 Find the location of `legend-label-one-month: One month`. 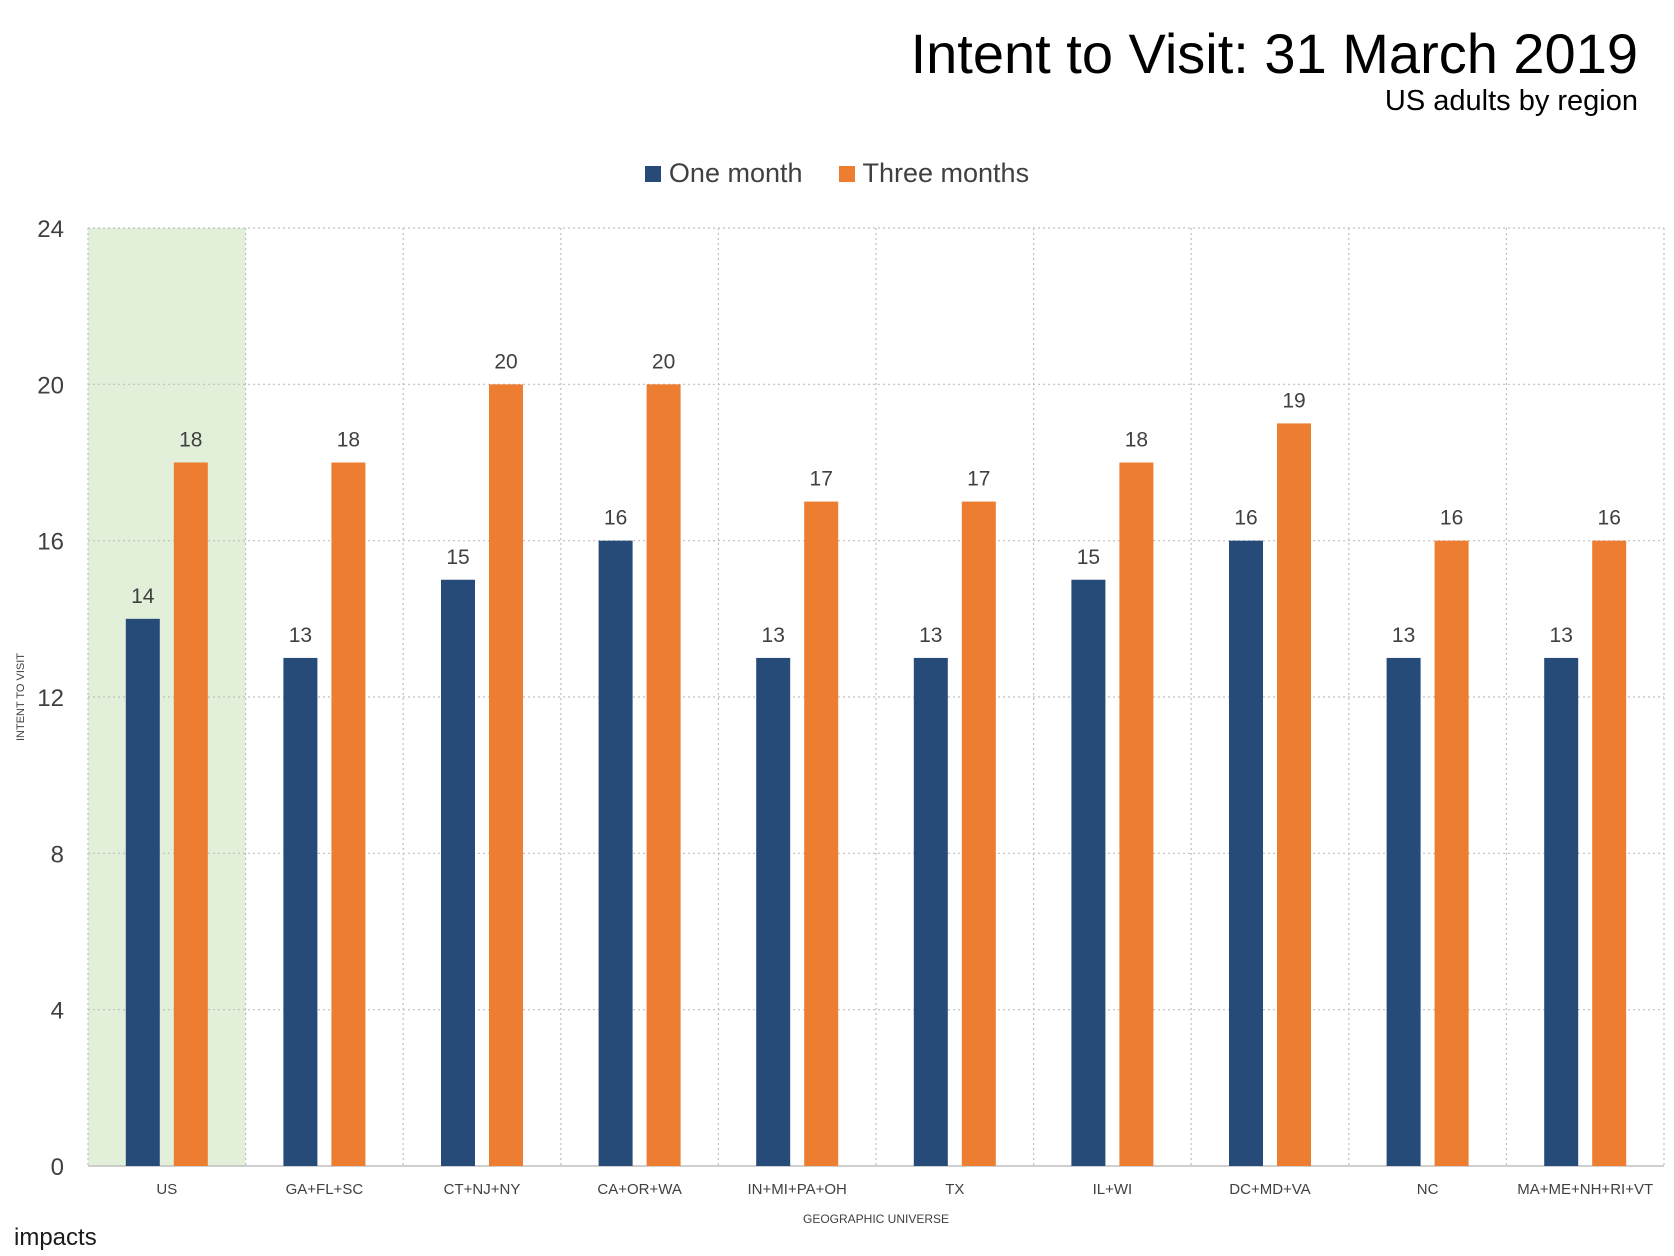

legend-label-one-month: One month is located at coordinates (735, 173).